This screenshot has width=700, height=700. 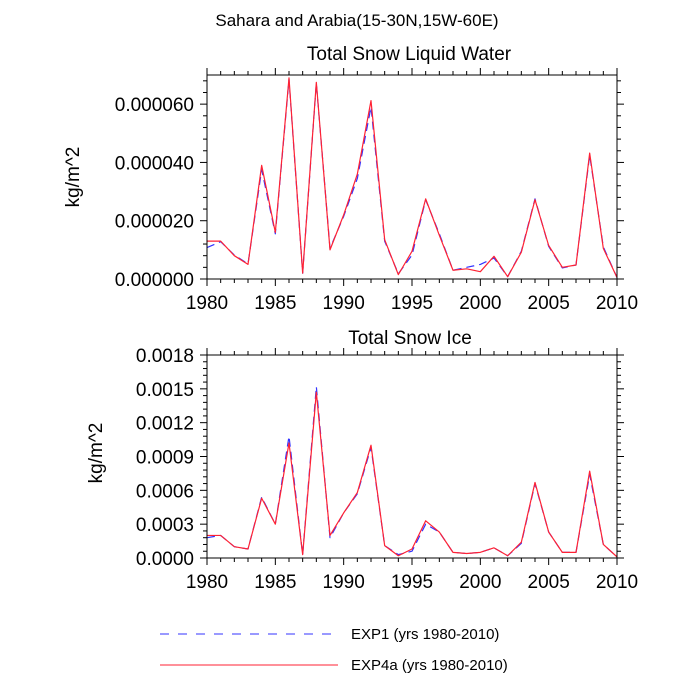 I want to click on series-line-exp1-snow-ice, so click(x=412, y=471).